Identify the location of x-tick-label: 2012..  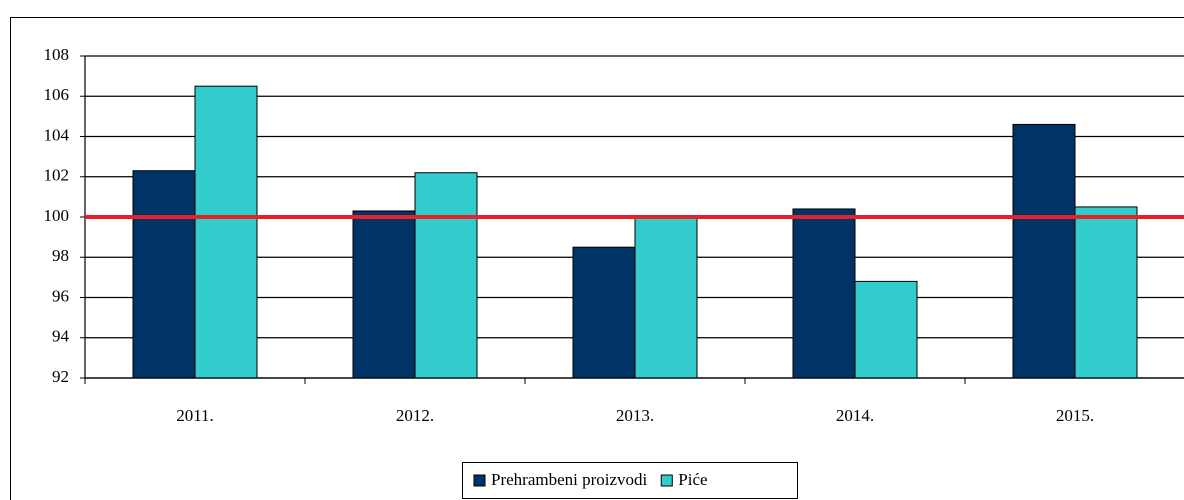
(415, 415).